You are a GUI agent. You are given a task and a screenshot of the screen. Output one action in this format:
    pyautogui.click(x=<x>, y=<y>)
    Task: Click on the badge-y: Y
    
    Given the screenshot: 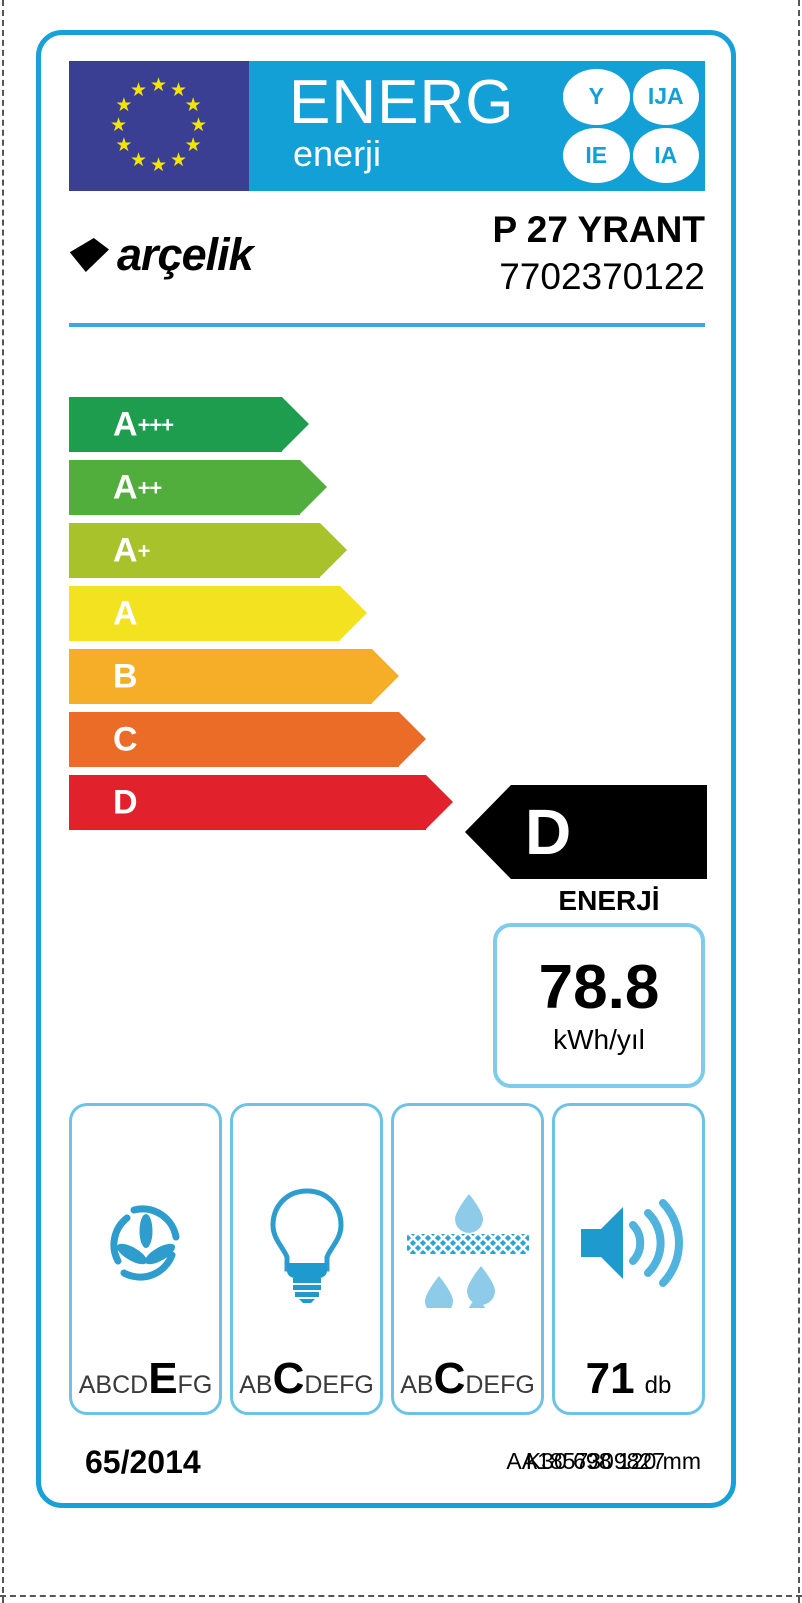 What is the action you would take?
    pyautogui.click(x=596, y=97)
    